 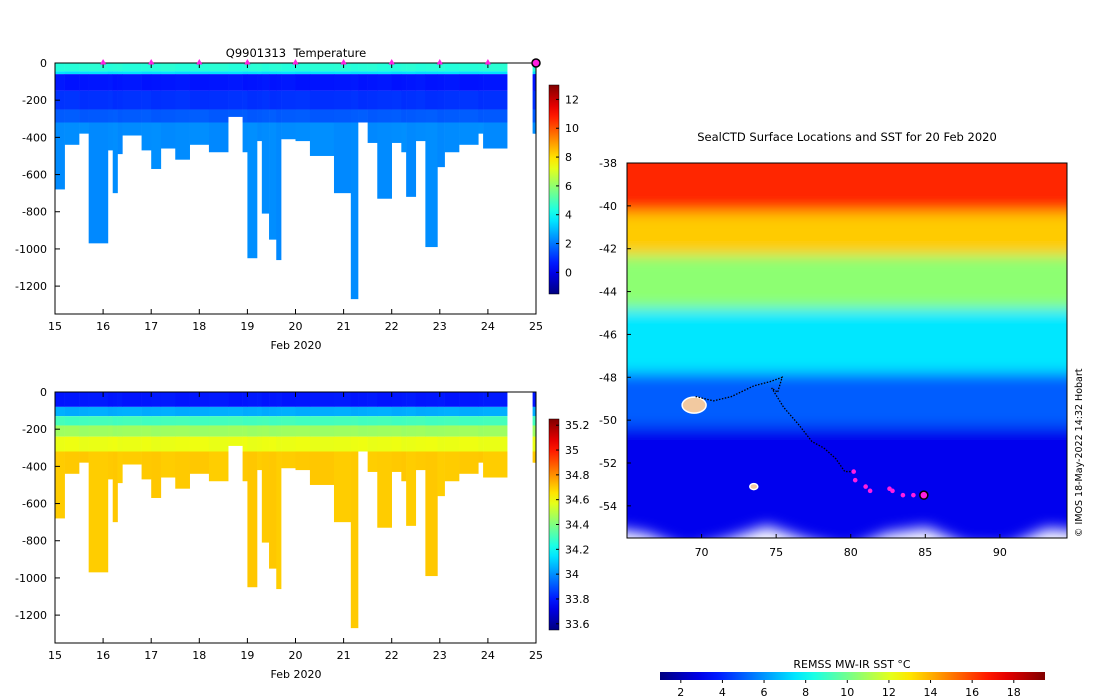 I want to click on temp-y-tick-label: -400, so click(x=34, y=137).